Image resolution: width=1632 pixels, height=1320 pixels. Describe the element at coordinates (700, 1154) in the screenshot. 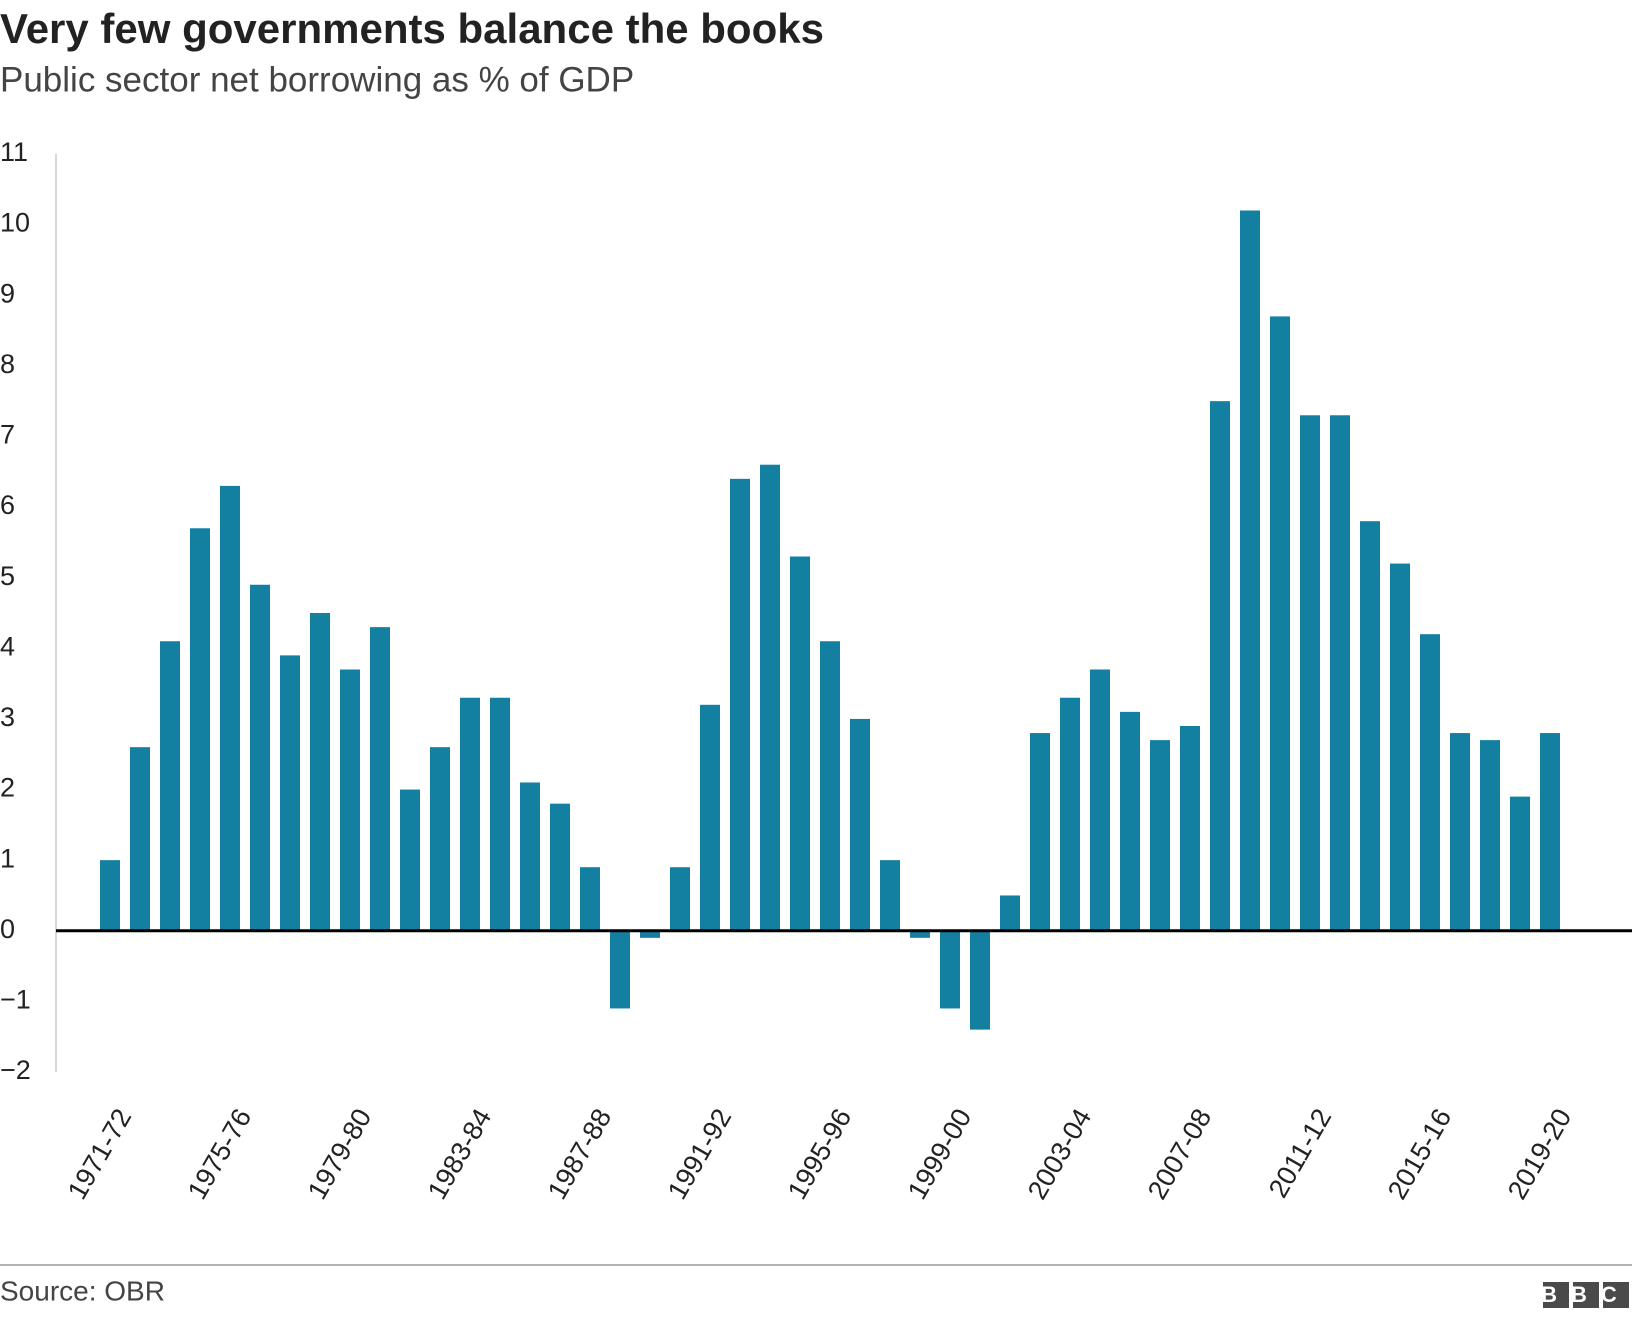

I see `x-tick-label: 1991-92` at that location.